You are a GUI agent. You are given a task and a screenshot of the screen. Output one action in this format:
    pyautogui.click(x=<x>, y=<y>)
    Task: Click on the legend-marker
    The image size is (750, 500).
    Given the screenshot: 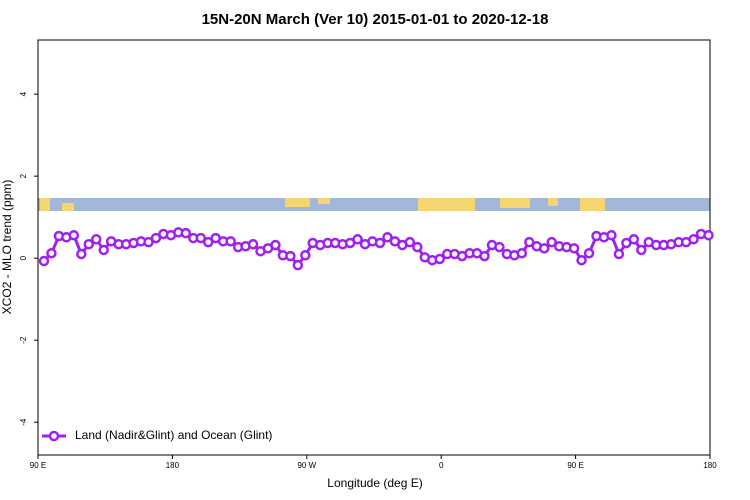 What is the action you would take?
    pyautogui.click(x=54, y=436)
    